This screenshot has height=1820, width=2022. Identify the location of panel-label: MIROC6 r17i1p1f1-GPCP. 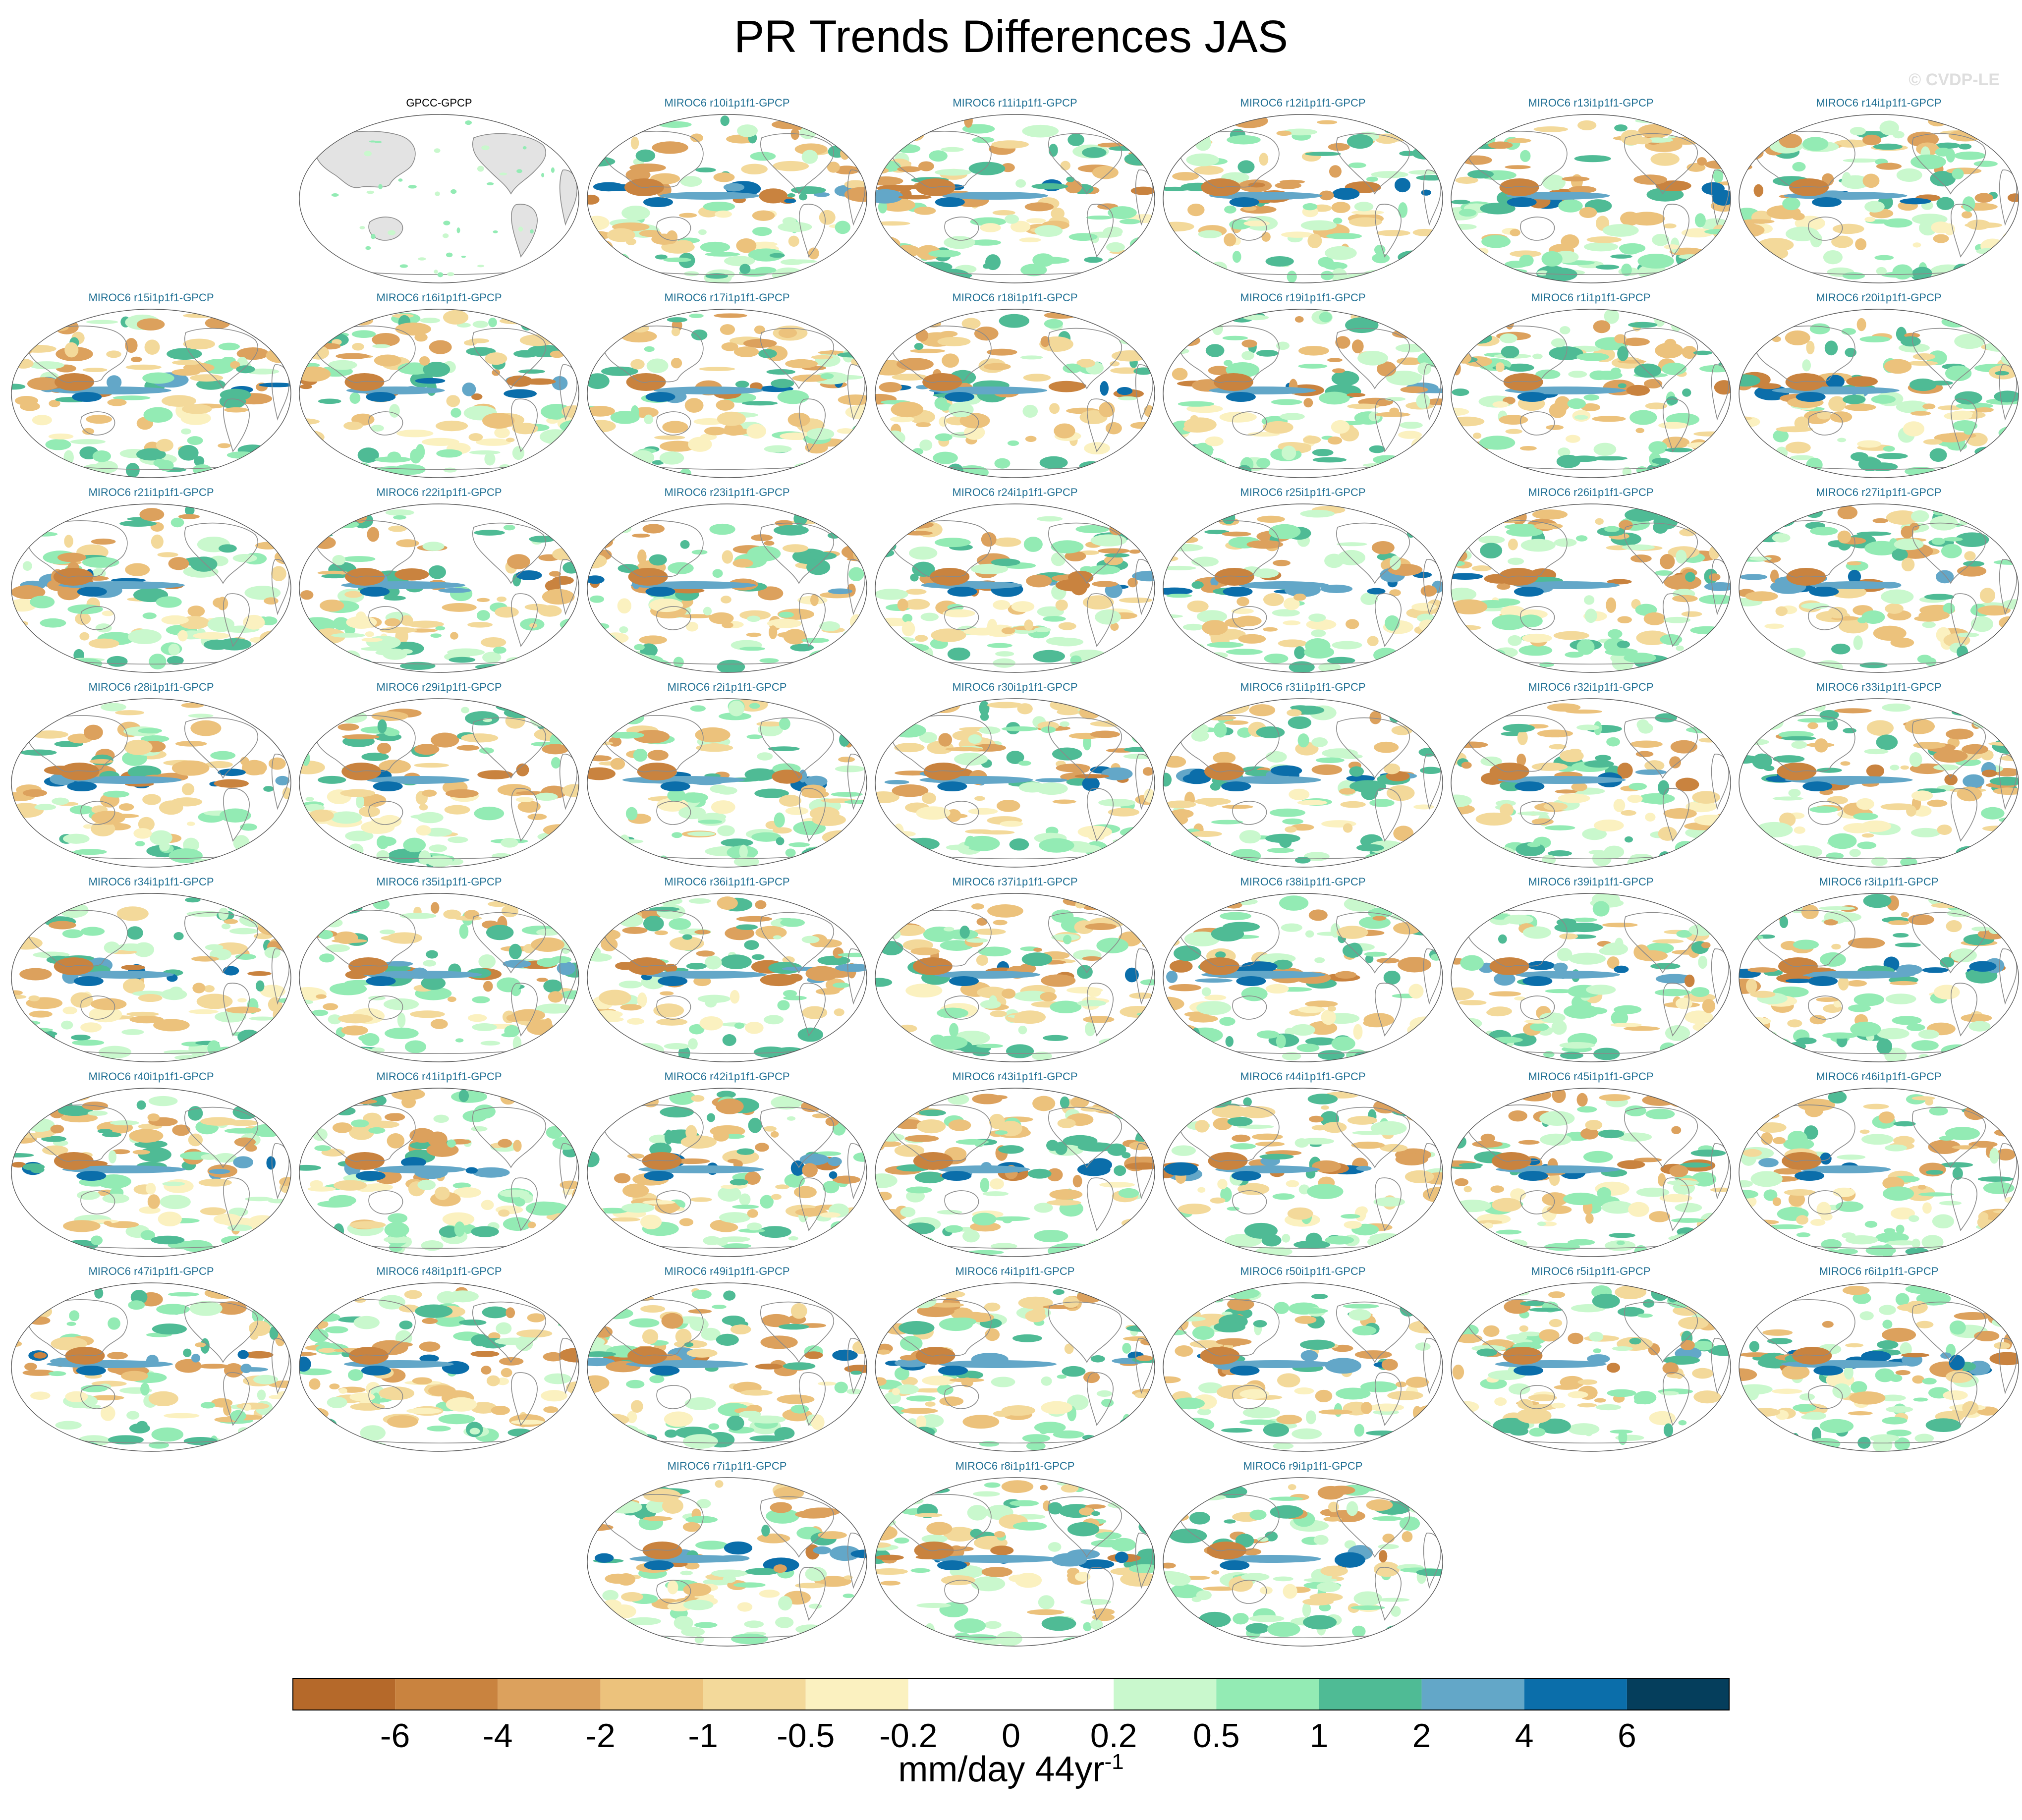
(727, 297).